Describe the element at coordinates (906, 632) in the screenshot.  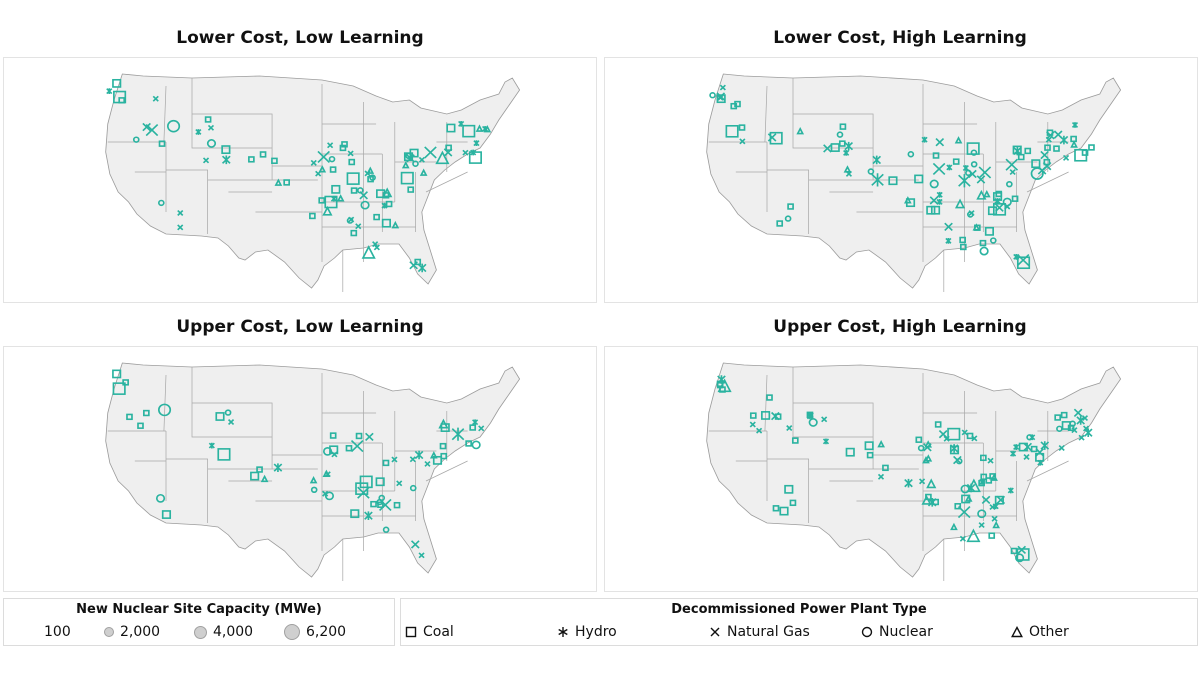
I see `legend-label-nuclear: Nuclear` at that location.